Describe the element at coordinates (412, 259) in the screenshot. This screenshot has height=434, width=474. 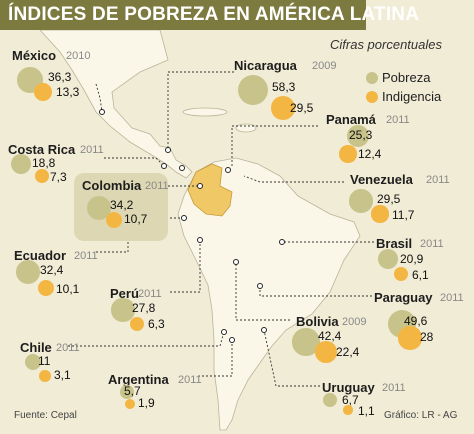
I see `poverty-value-brasil: 20,9` at that location.